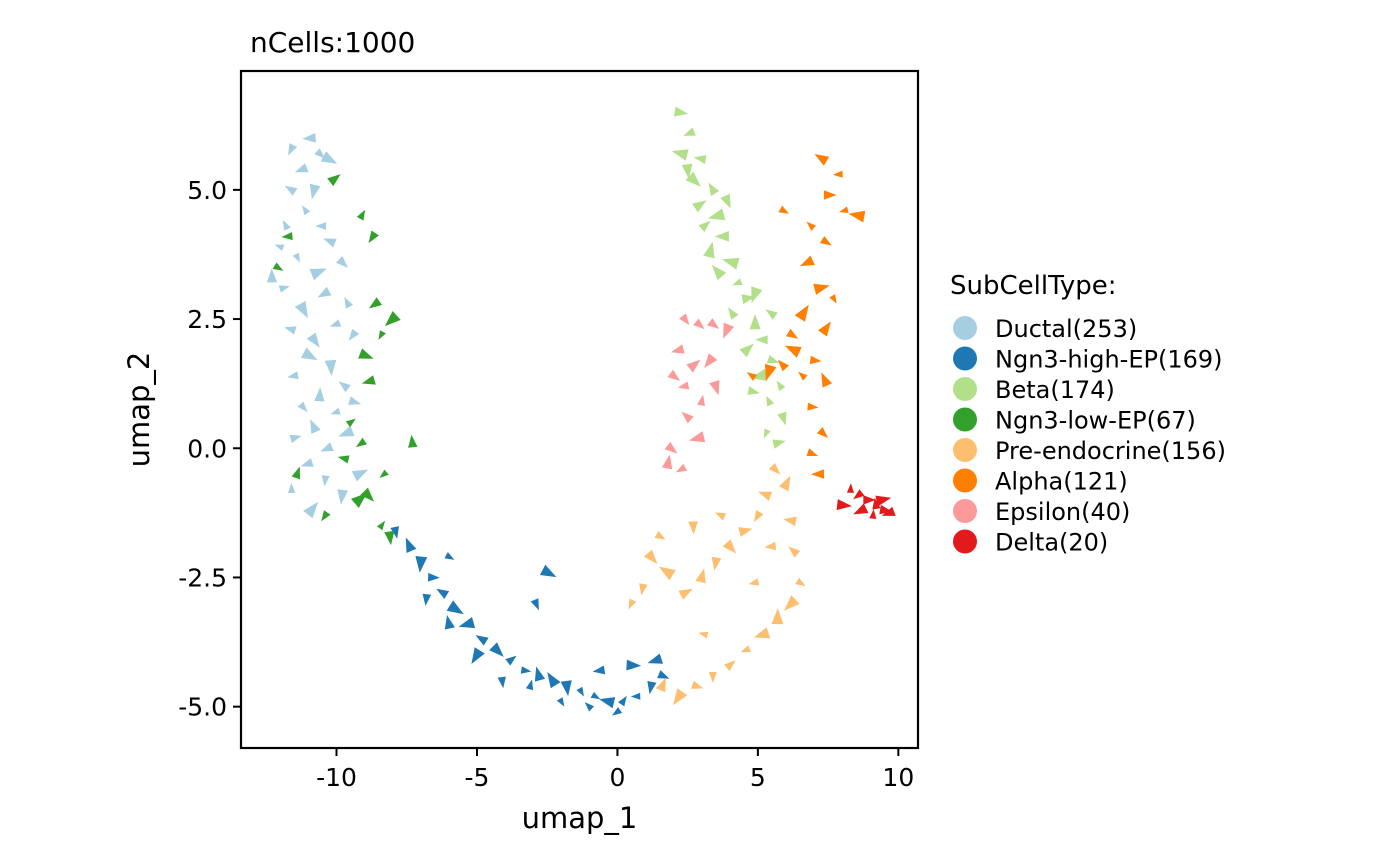  Describe the element at coordinates (898, 777) in the screenshot. I see `x-tick-label: 10` at that location.